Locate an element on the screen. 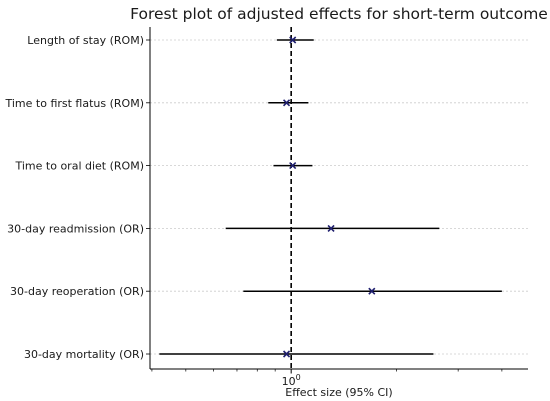 This screenshot has width=550, height=401. y-tick-label: 30-day reoperation (OR) is located at coordinates (77, 291).